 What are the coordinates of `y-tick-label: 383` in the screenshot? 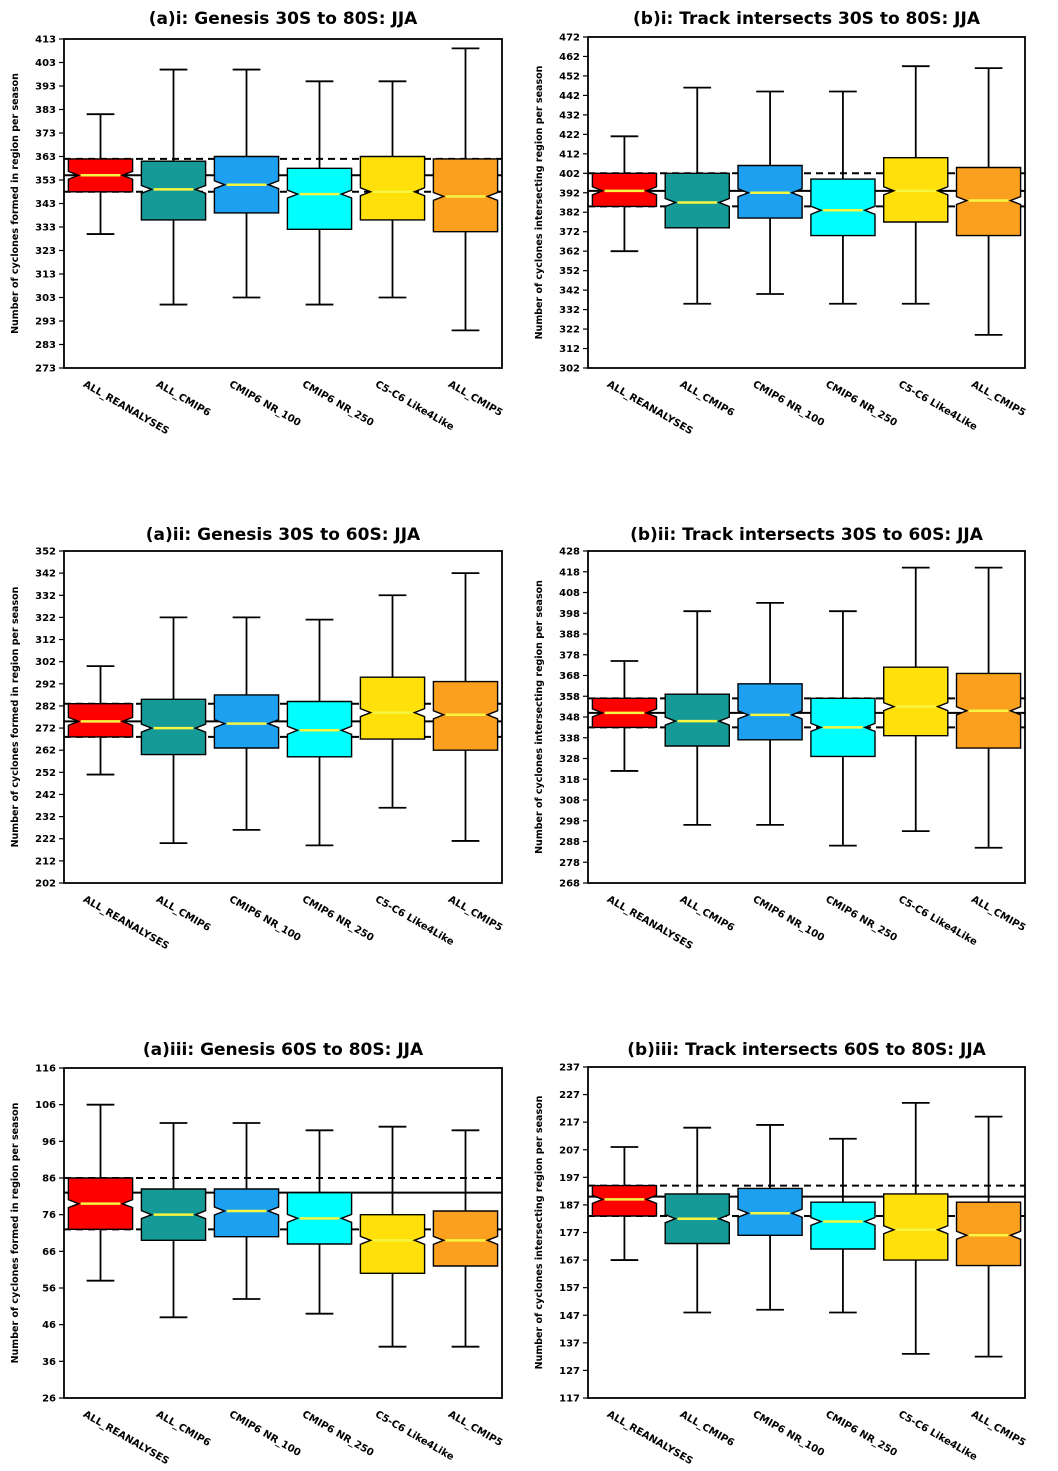 It's located at (45, 110).